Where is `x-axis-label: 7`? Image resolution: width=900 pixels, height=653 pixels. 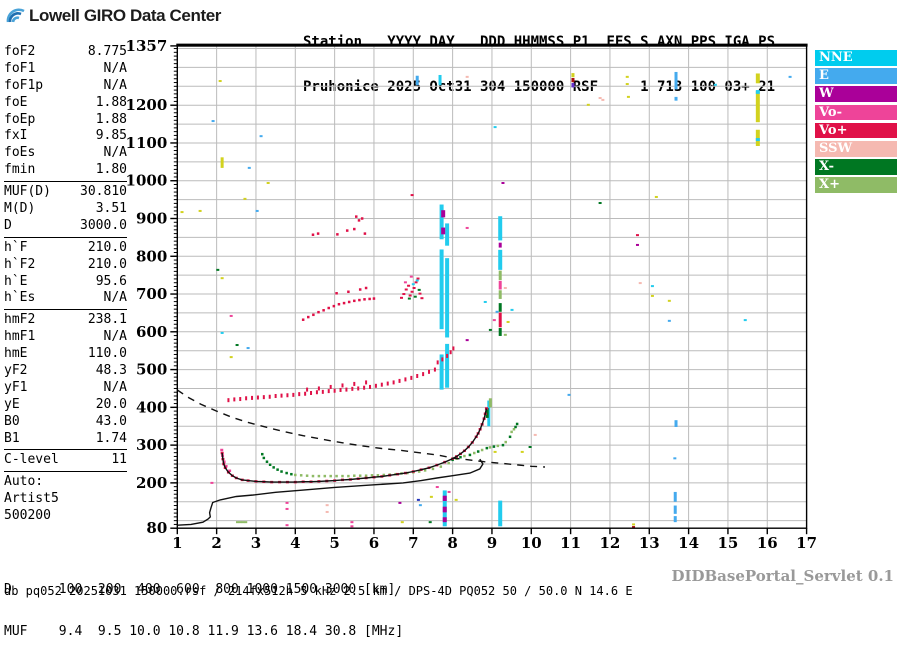
x-axis-label: 7 is located at coordinates (413, 543).